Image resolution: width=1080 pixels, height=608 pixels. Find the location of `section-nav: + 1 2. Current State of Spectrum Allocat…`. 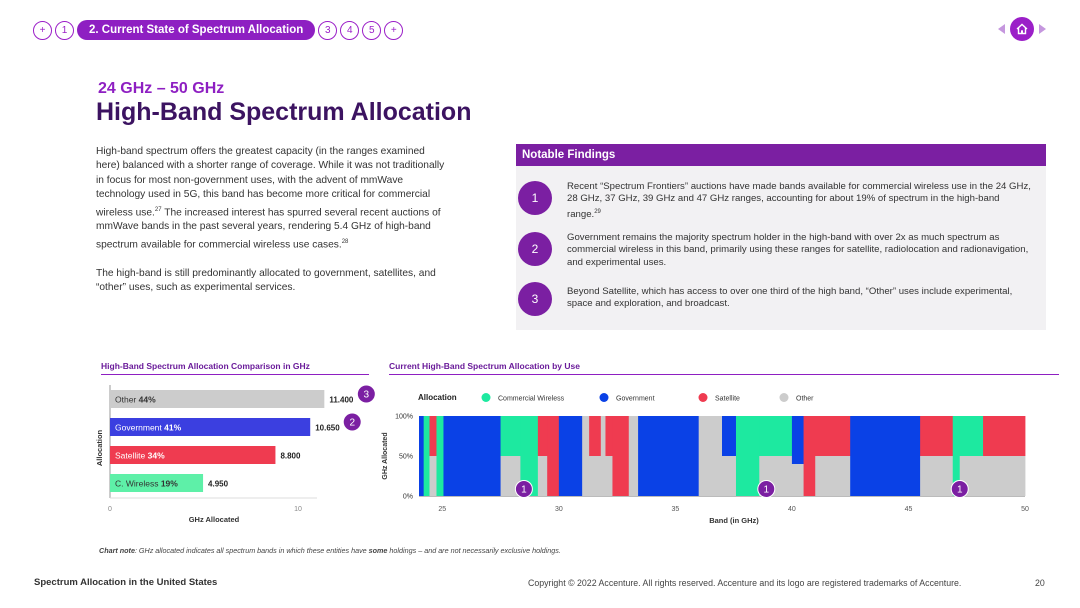

section-nav: + 1 2. Current State of Spectrum Allocat… is located at coordinates (218, 30).